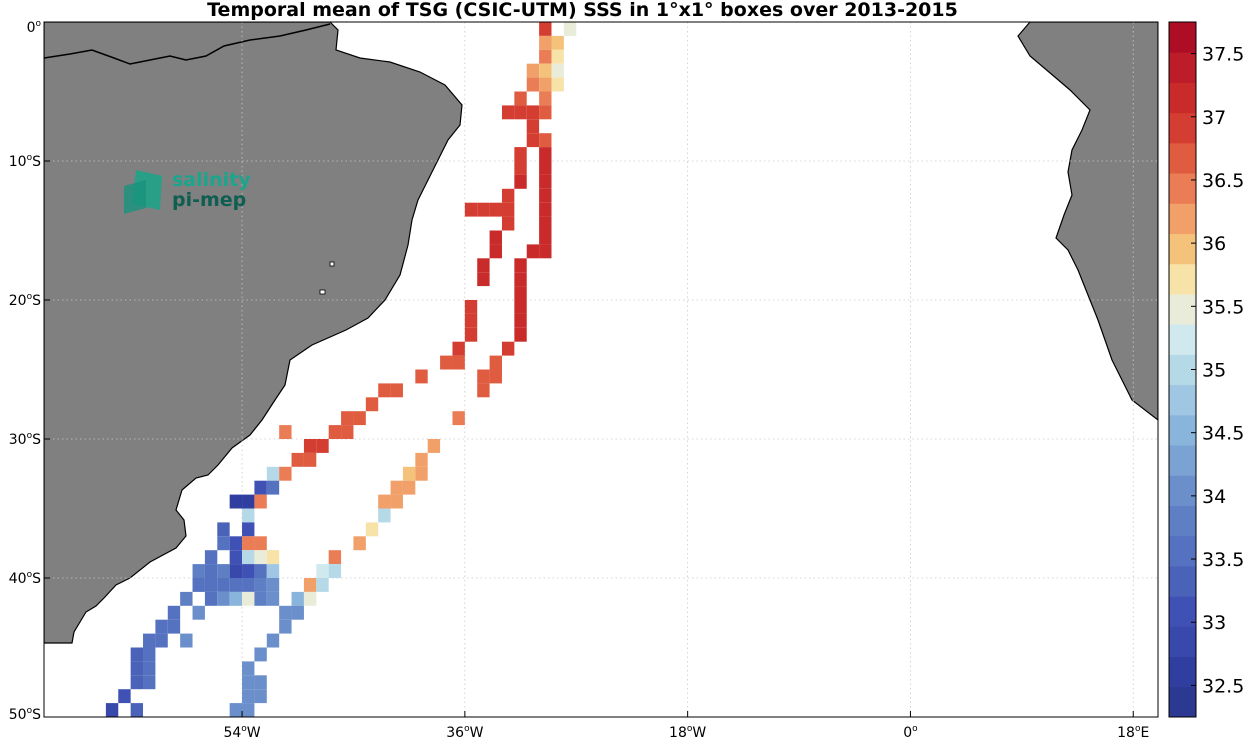 The width and height of the screenshot is (1245, 740). I want to click on colorbar-label: 36.5, so click(1223, 181).